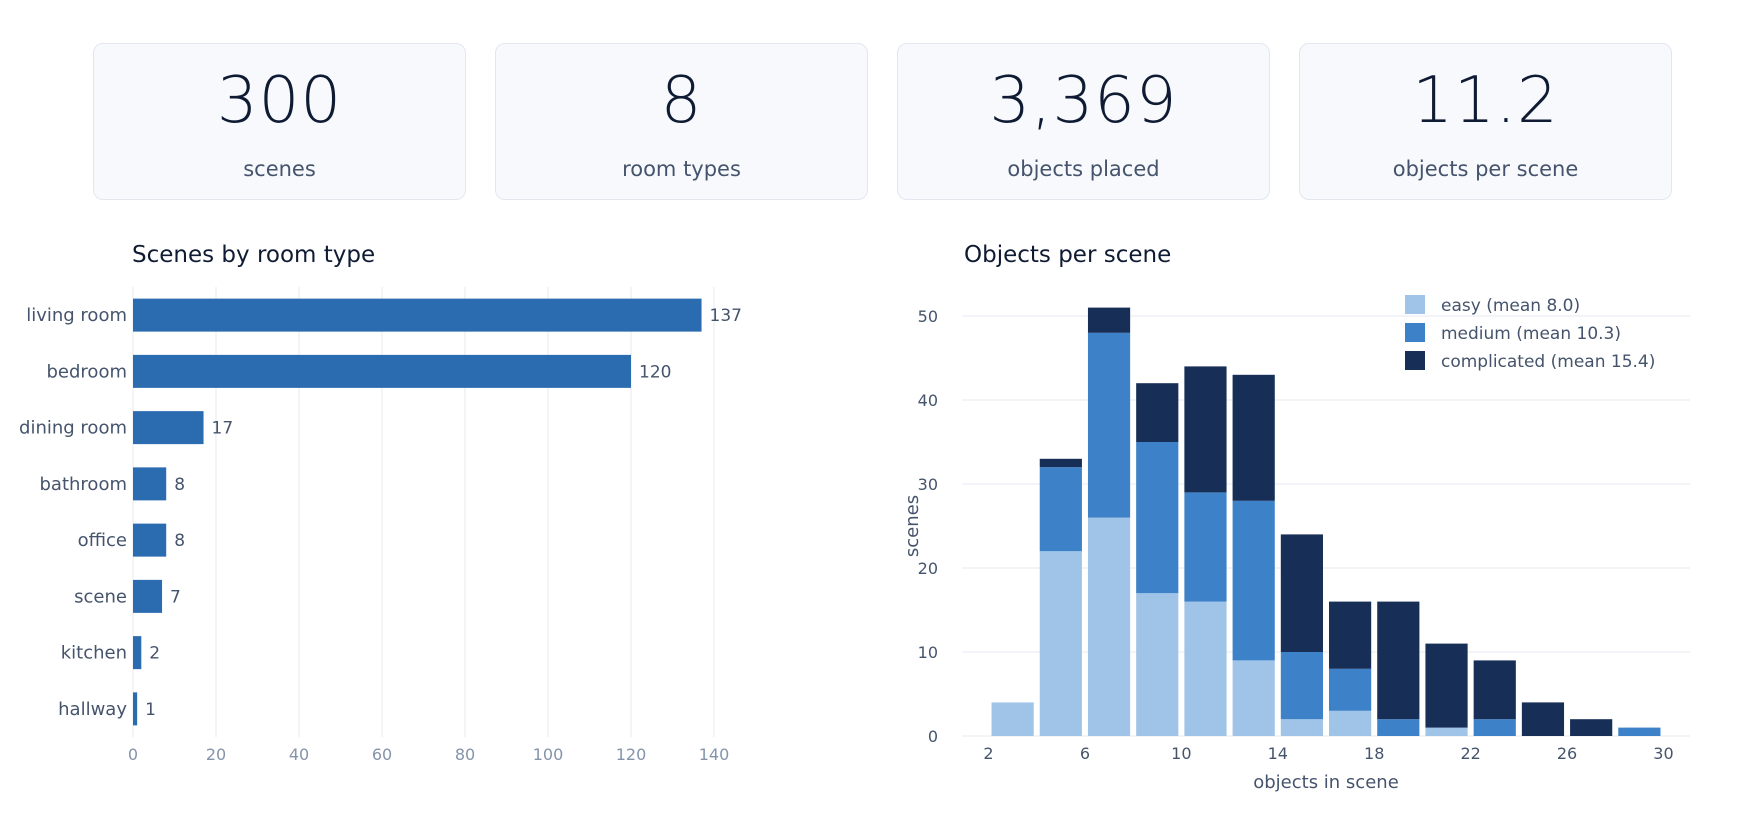 The width and height of the screenshot is (1760, 814). Describe the element at coordinates (1326, 782) in the screenshot. I see `x-axis-label: objects in scene` at that location.